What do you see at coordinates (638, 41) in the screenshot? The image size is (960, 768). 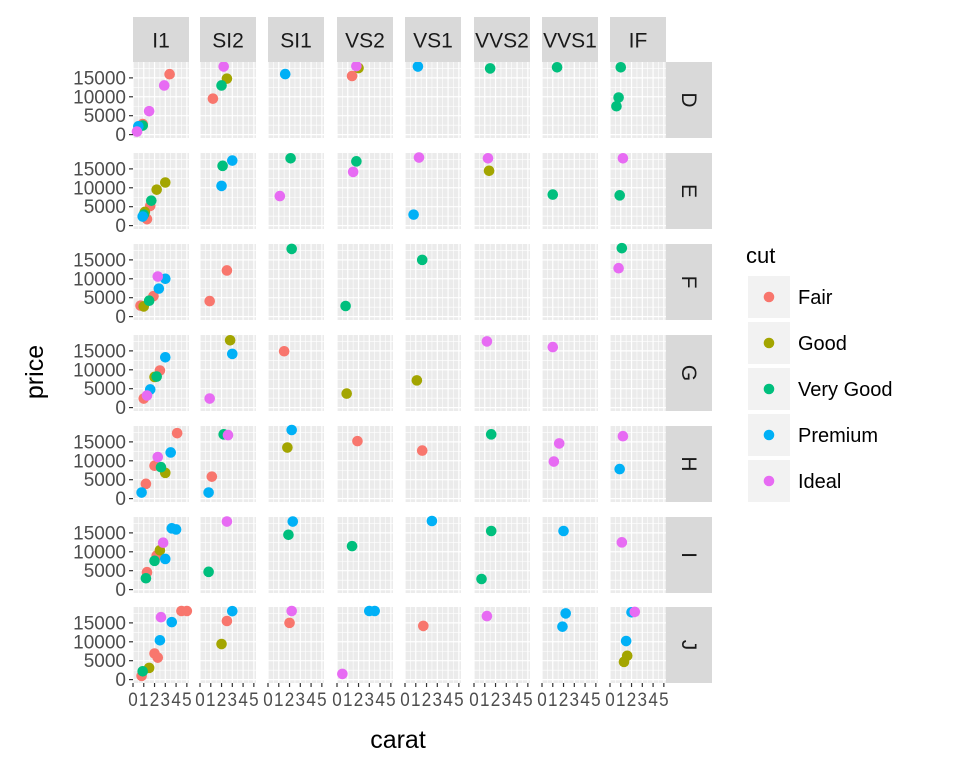 I see `column-strip-label: IF` at bounding box center [638, 41].